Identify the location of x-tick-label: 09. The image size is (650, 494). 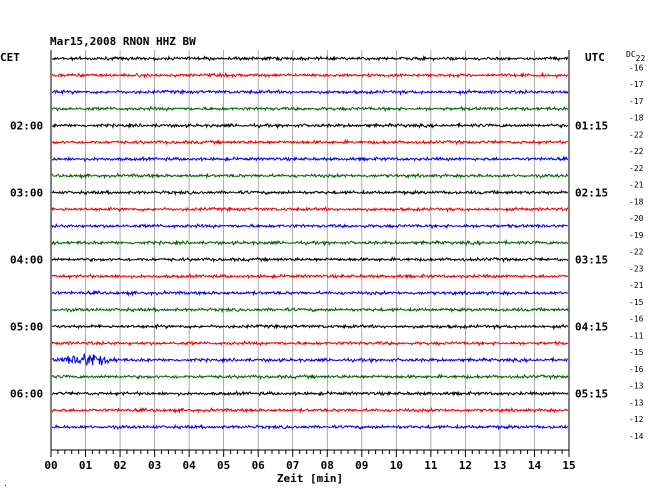
(361, 465).